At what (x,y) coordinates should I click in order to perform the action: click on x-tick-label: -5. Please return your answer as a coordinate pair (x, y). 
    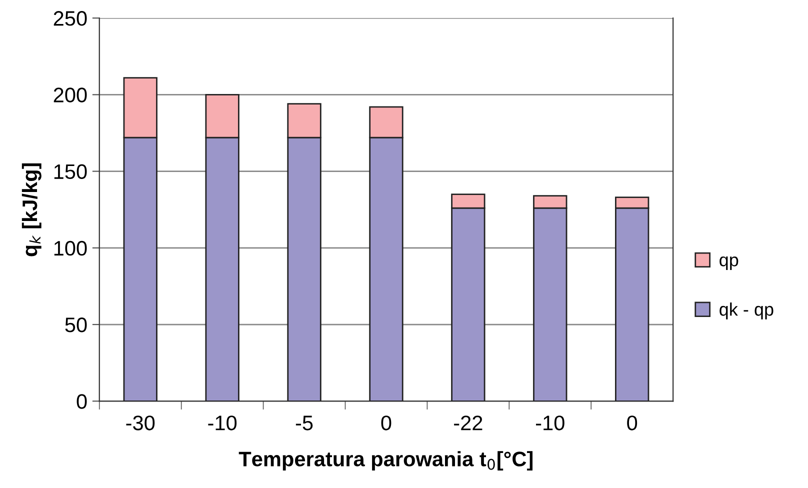
    Looking at the image, I should click on (304, 423).